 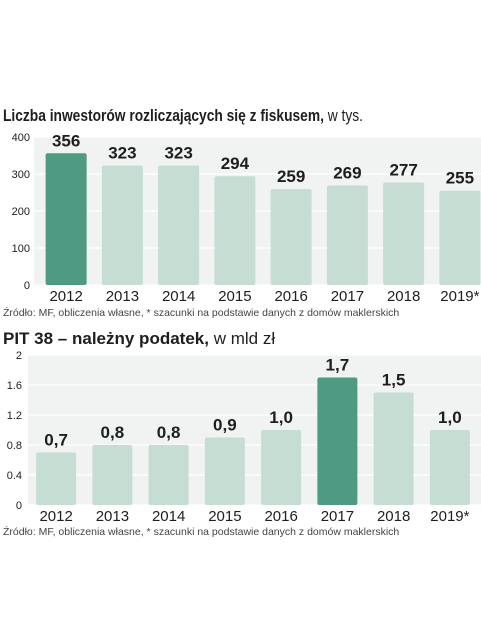 What do you see at coordinates (106, 338) in the screenshot?
I see `chart-pit38-title-main: PIT 38 – należny podatek,` at bounding box center [106, 338].